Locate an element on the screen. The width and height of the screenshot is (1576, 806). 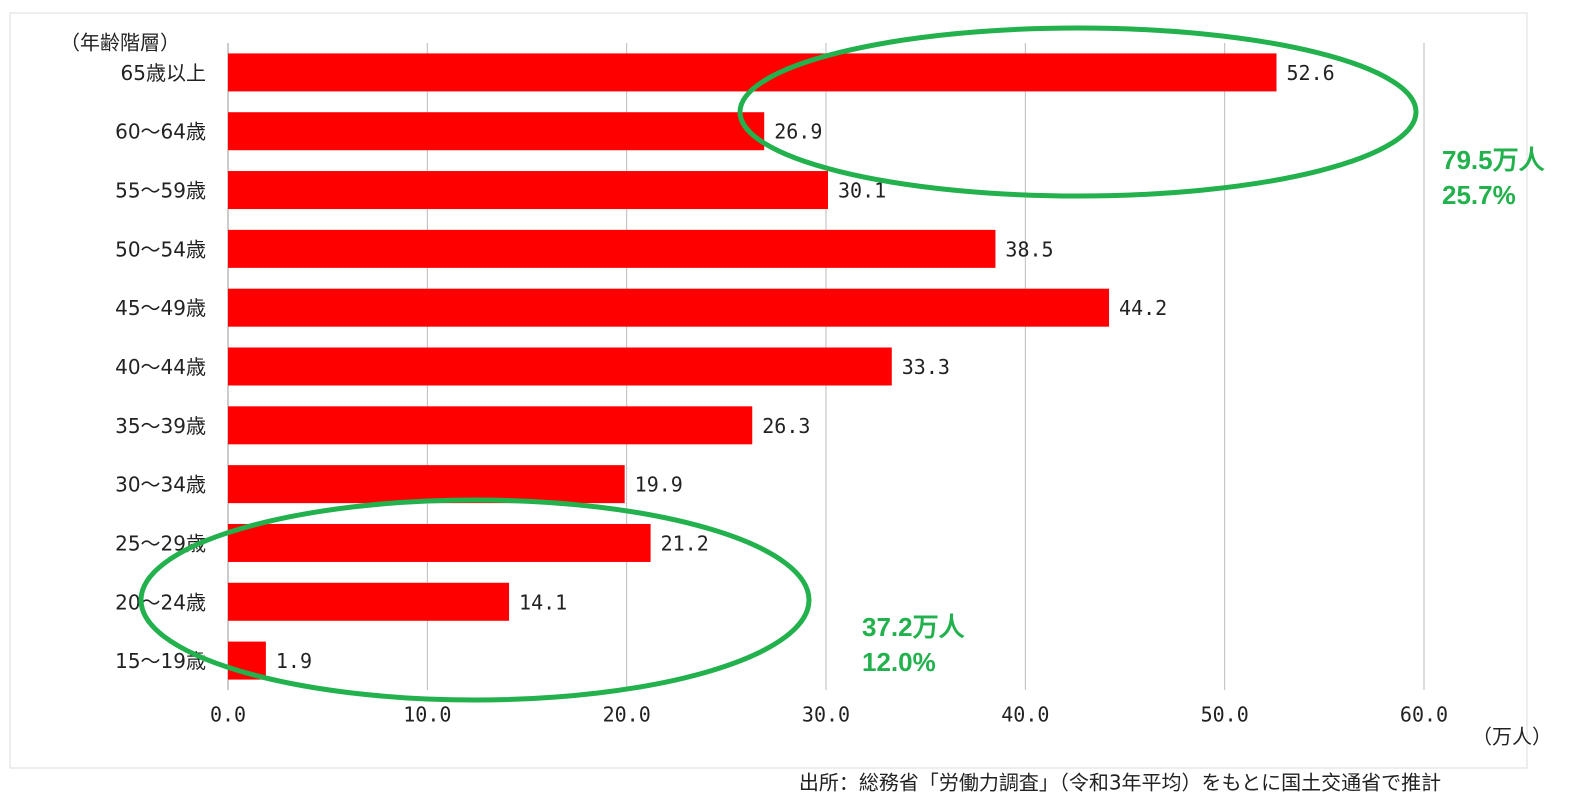
x-tick-label: 30.0 is located at coordinates (826, 715).